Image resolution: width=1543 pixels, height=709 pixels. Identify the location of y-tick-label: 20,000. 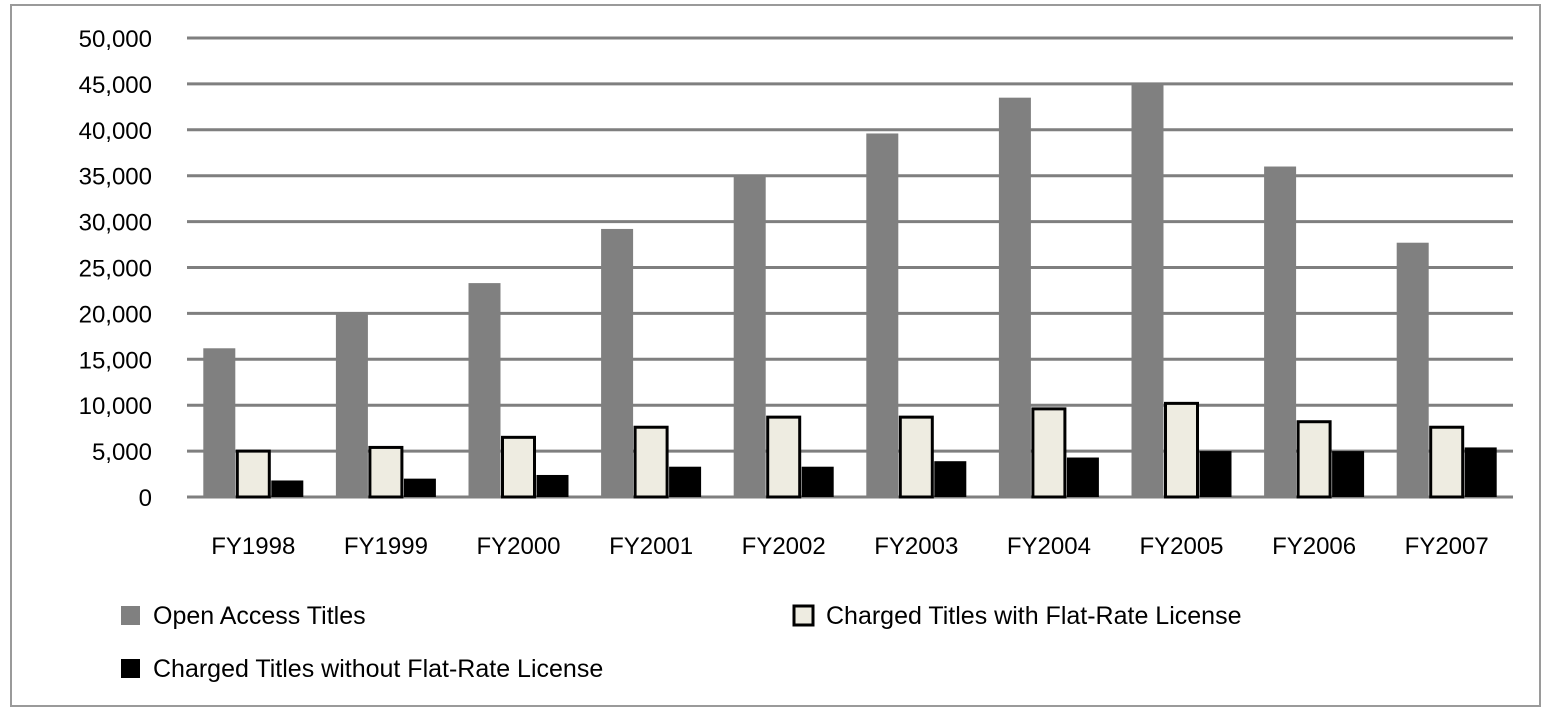
(115, 314).